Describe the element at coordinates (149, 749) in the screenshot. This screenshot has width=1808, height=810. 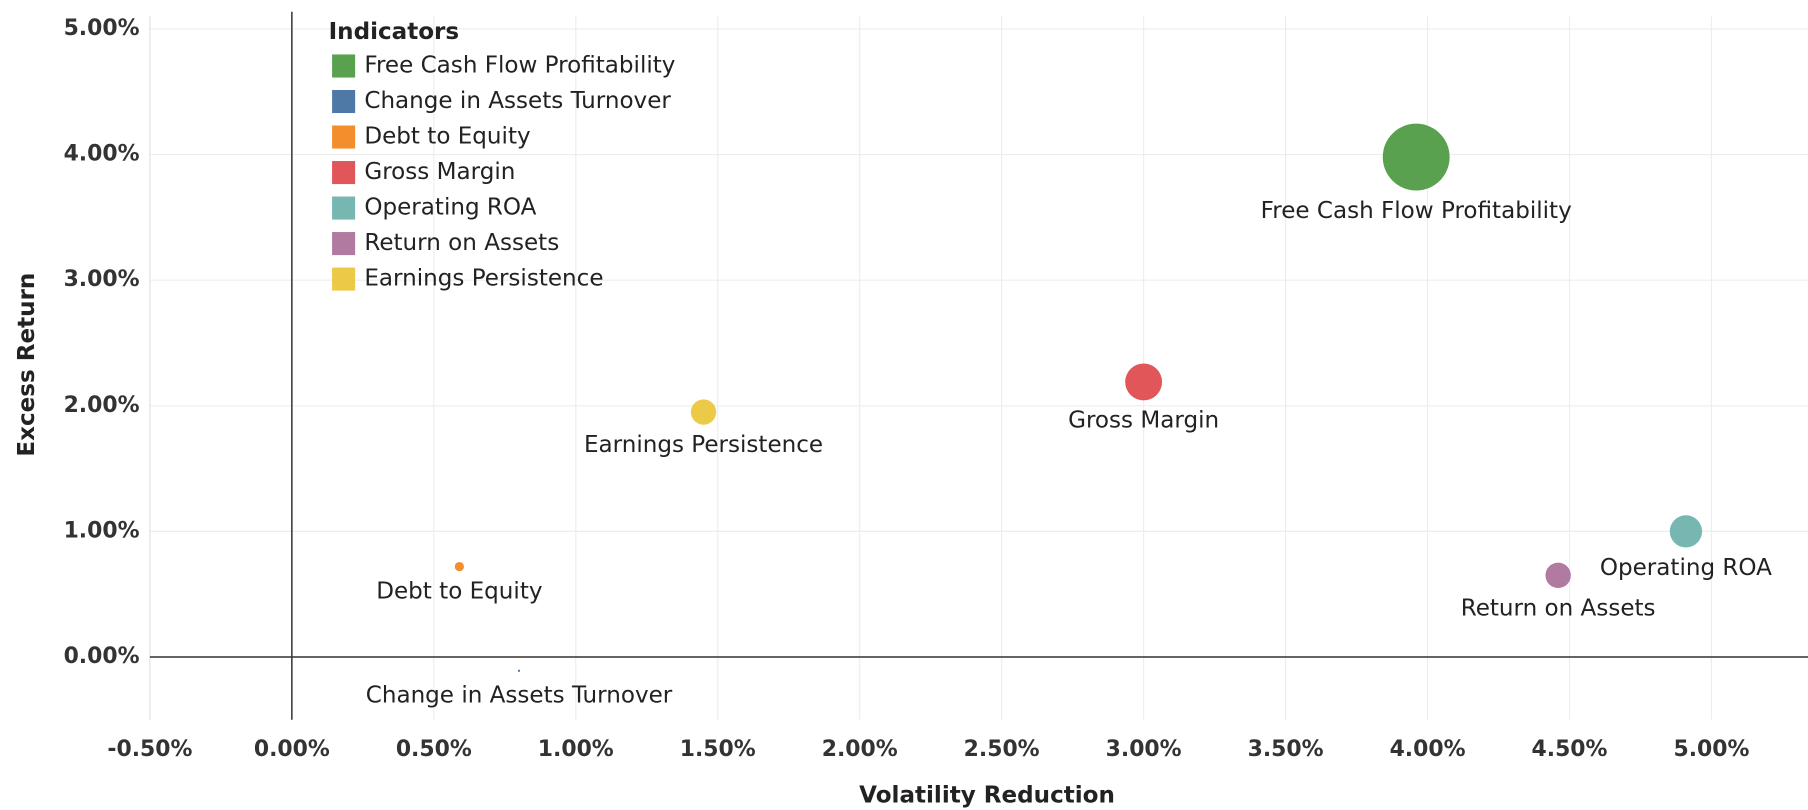
I see `x-tick-label: -0.50%` at that location.